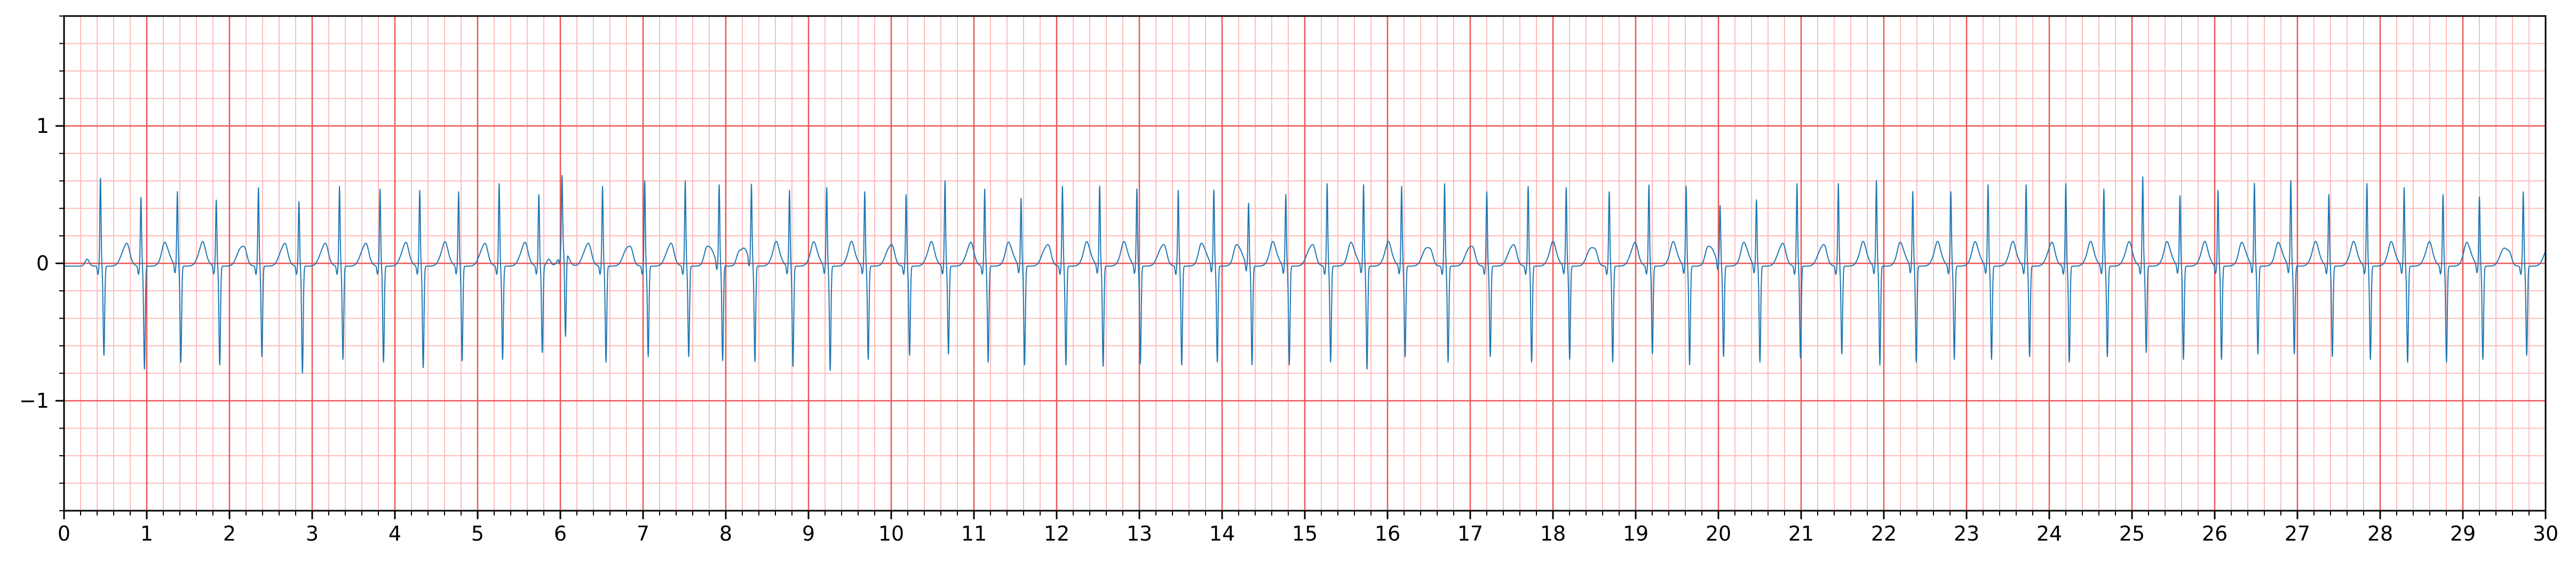  I want to click on x-tick-label: 30, so click(2545, 533).